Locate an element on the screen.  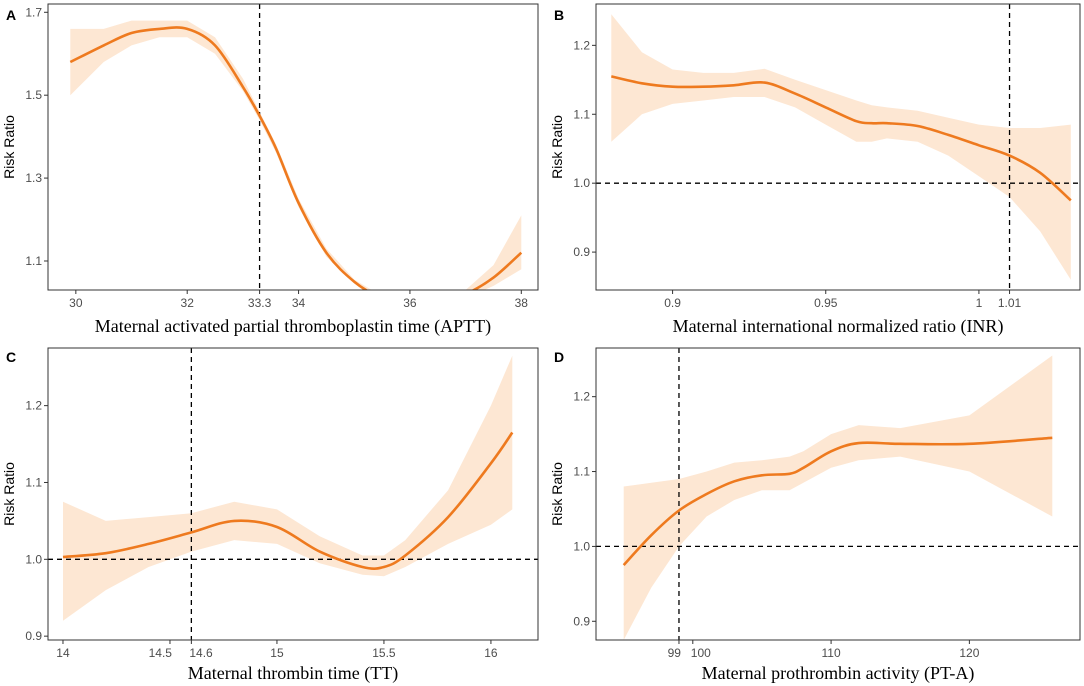
x-tick-label: 99 is located at coordinates (675, 653).